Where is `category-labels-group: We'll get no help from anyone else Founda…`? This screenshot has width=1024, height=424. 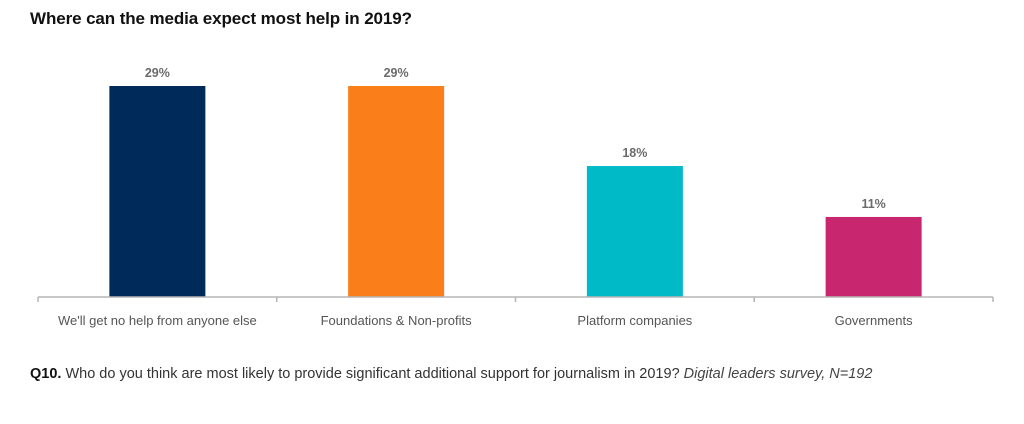
category-labels-group: We'll get no help from anyone else Founda… is located at coordinates (485, 320).